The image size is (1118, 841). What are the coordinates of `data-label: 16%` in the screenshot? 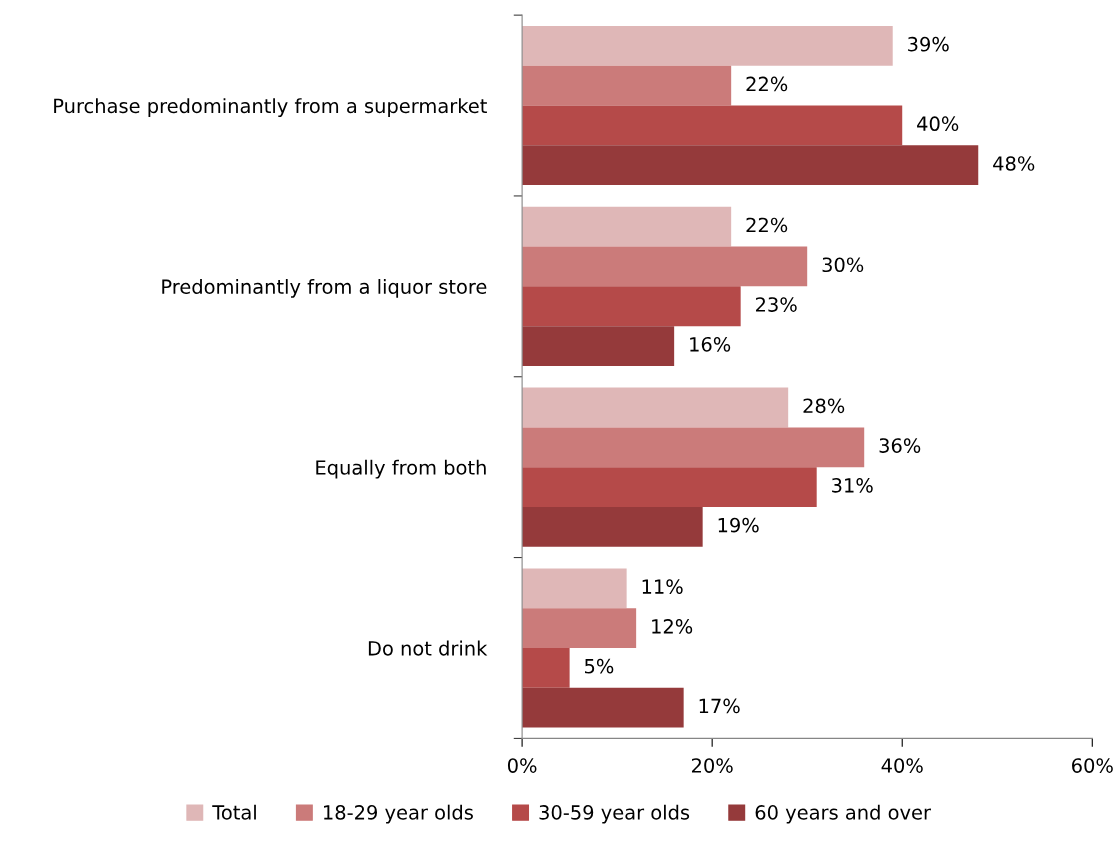 It's located at (710, 344).